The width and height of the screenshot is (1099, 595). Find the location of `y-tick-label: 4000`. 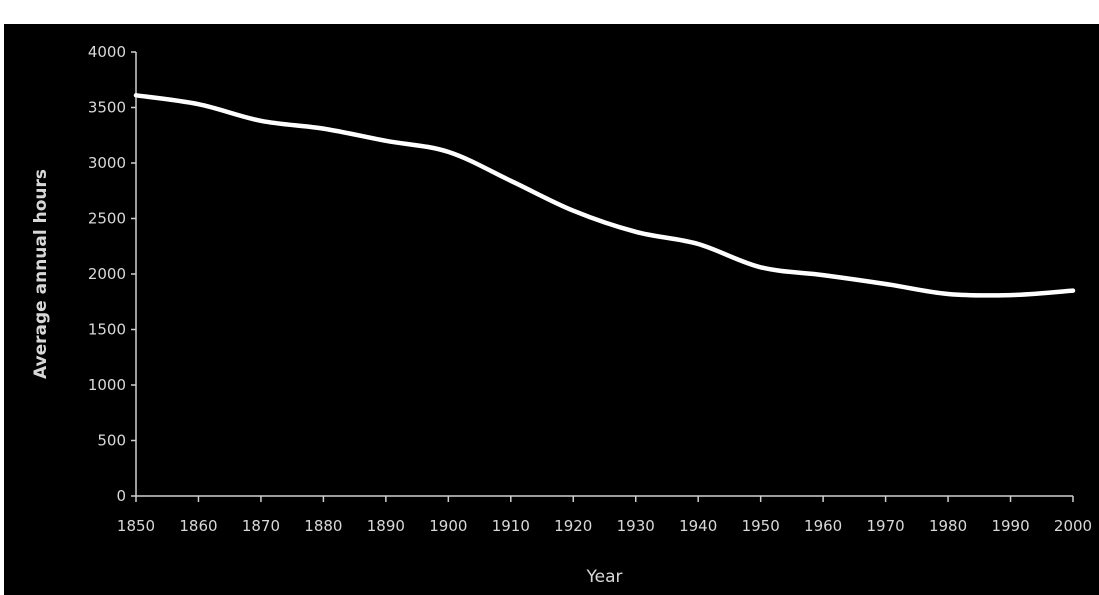

y-tick-label: 4000 is located at coordinates (107, 52).